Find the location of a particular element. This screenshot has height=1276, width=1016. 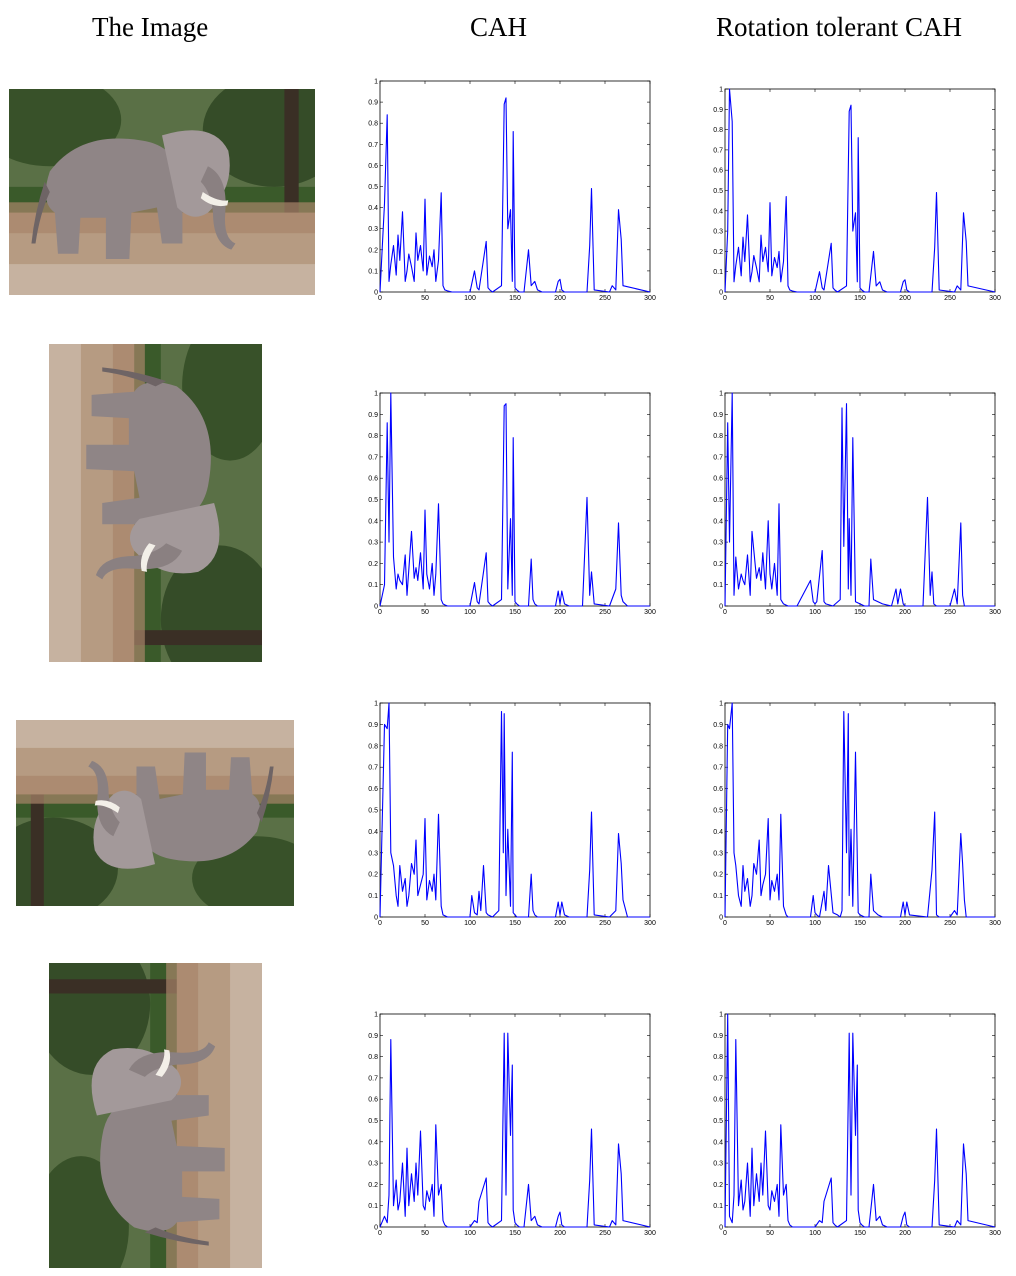

header-rotation-tolerant-cah: Rotation tolerant CAH is located at coordinates (839, 27).